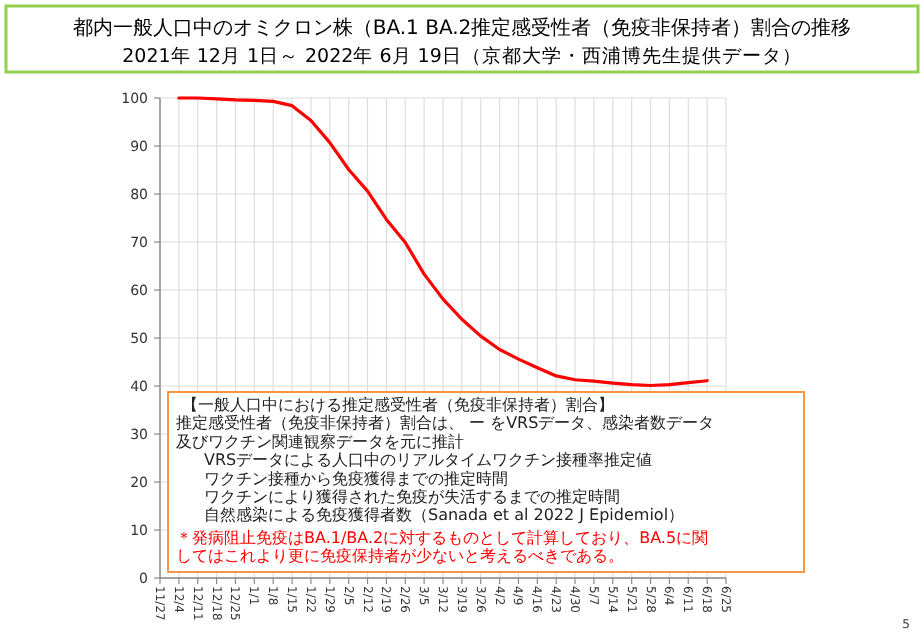 This screenshot has width=924, height=640. Describe the element at coordinates (442, 547) in the screenshot. I see `annotation: ＊発病阻止免疫はBA.1/BA.2に対するものとして計算しており、BA.5に関してはこれより更に免疫保持者が少ないと考えるべきである。` at that location.